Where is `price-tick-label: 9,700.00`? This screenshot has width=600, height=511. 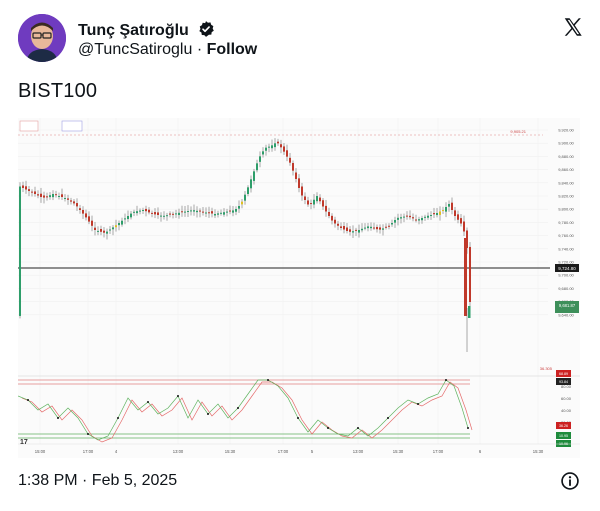
price-tick-label: 9,700.00 is located at coordinates (566, 275).